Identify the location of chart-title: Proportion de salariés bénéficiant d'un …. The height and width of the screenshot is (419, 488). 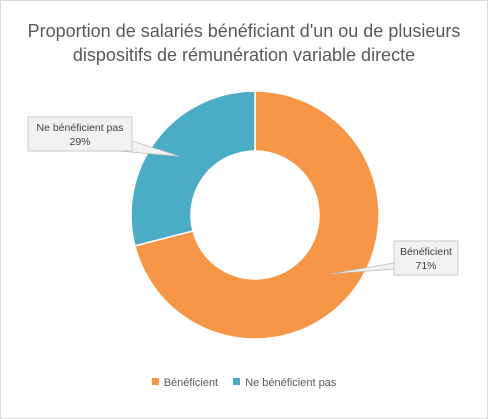
(244, 43).